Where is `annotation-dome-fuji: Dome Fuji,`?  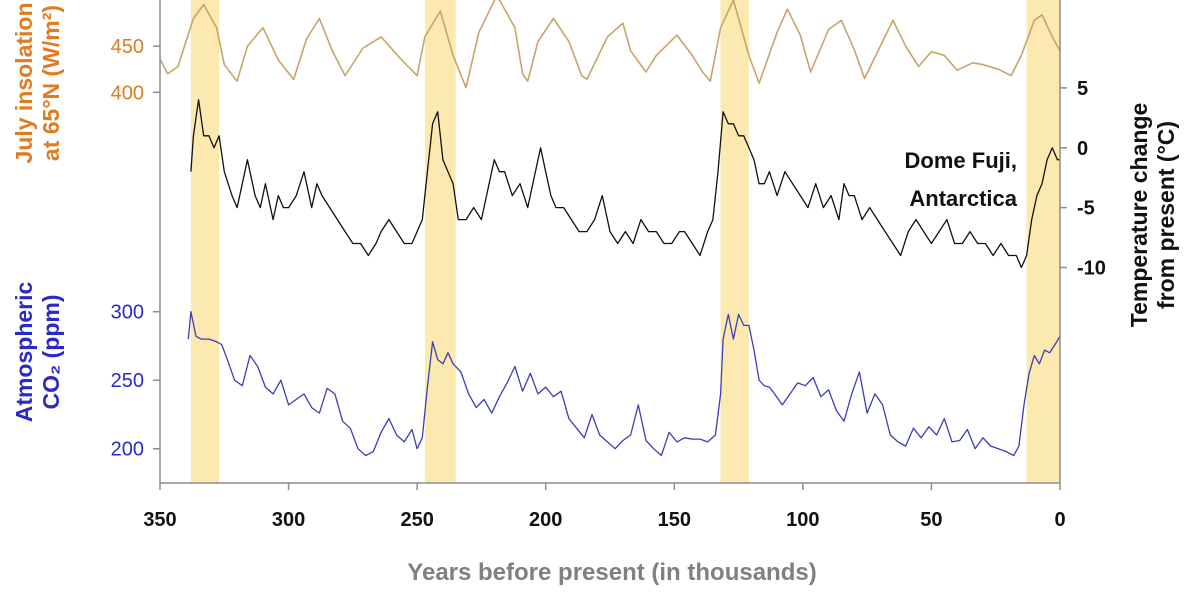
annotation-dome-fuji: Dome Fuji, is located at coordinates (961, 160).